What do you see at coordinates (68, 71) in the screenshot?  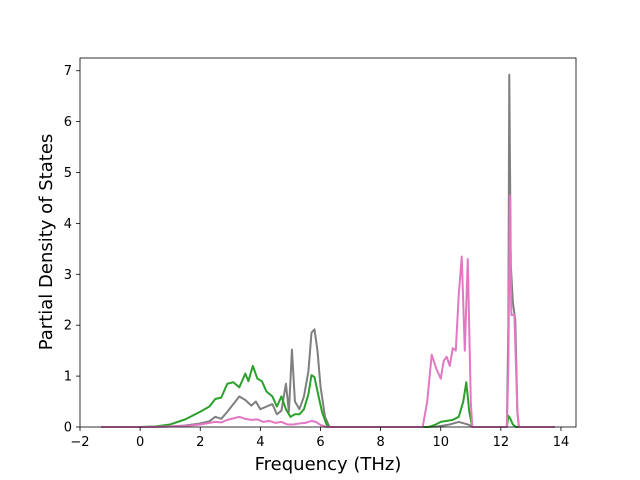 I see `y-tick-label: 7` at bounding box center [68, 71].